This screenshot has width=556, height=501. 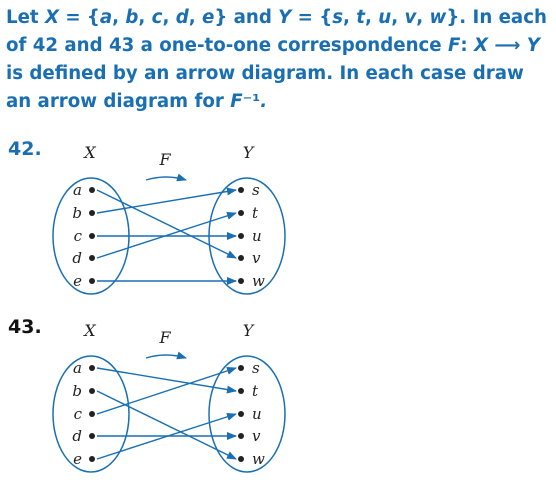 I want to click on problem-number: 42., so click(x=25, y=149).